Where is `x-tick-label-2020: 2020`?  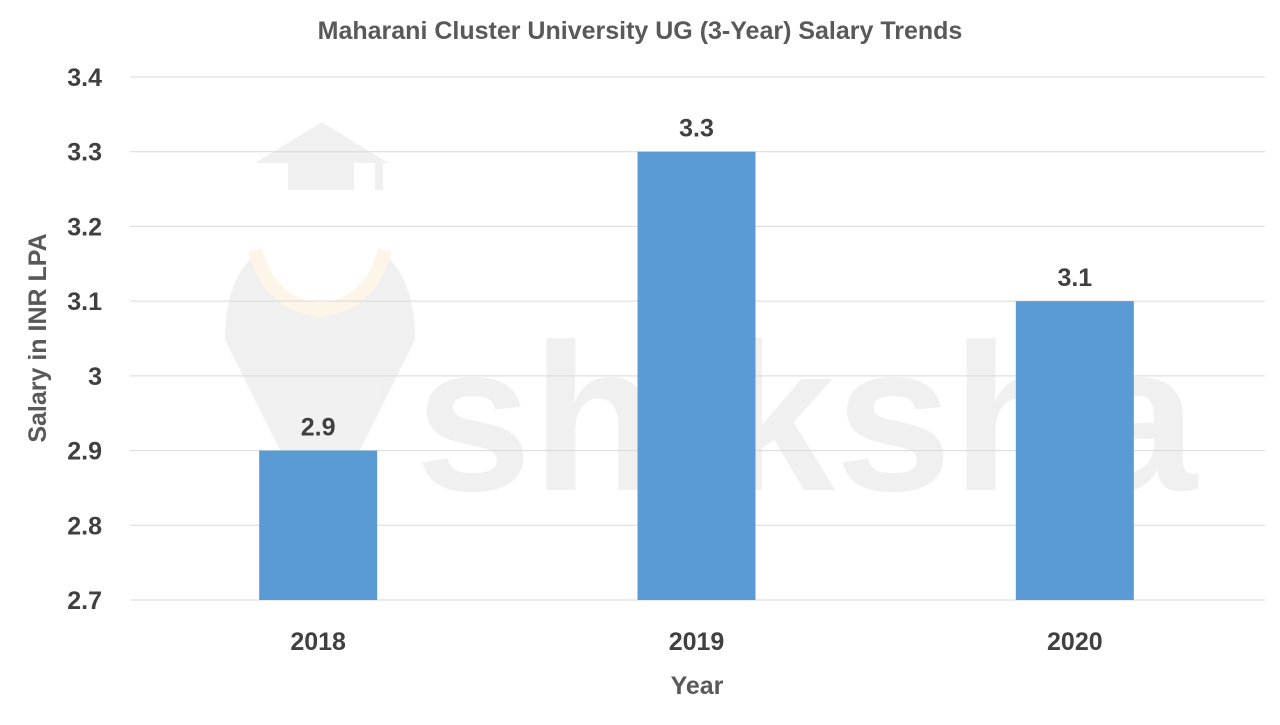
x-tick-label-2020: 2020 is located at coordinates (1075, 642).